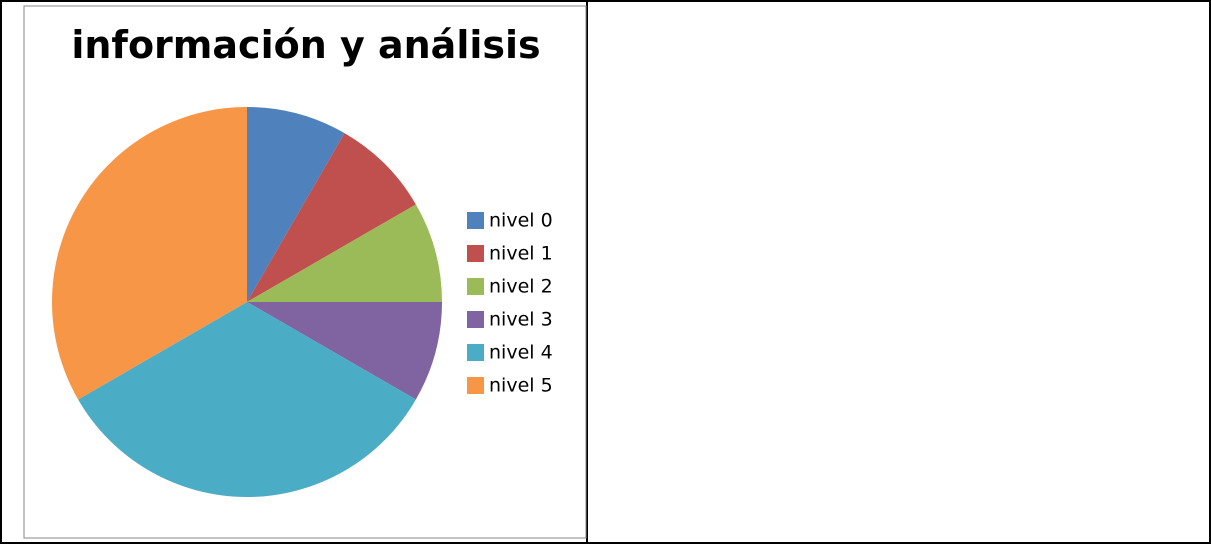 The width and height of the screenshot is (1211, 544). What do you see at coordinates (521, 320) in the screenshot?
I see `legend-label: nivel 3` at bounding box center [521, 320].